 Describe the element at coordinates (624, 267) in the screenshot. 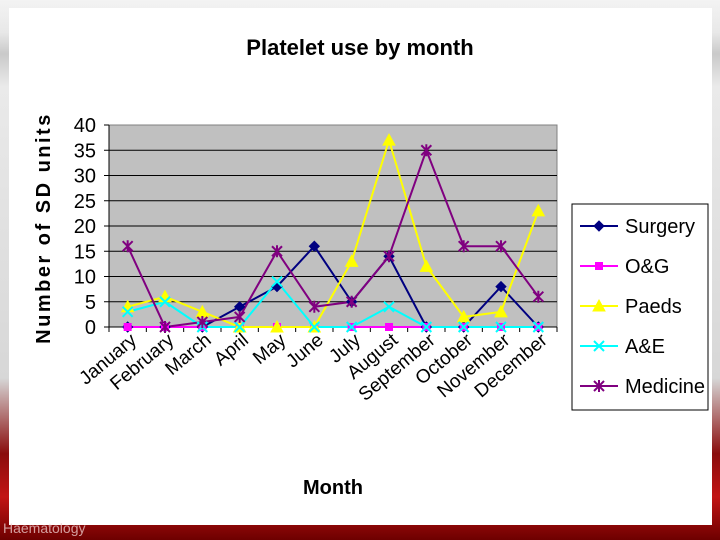

I see `legend-entry-o-g: O&G` at that location.